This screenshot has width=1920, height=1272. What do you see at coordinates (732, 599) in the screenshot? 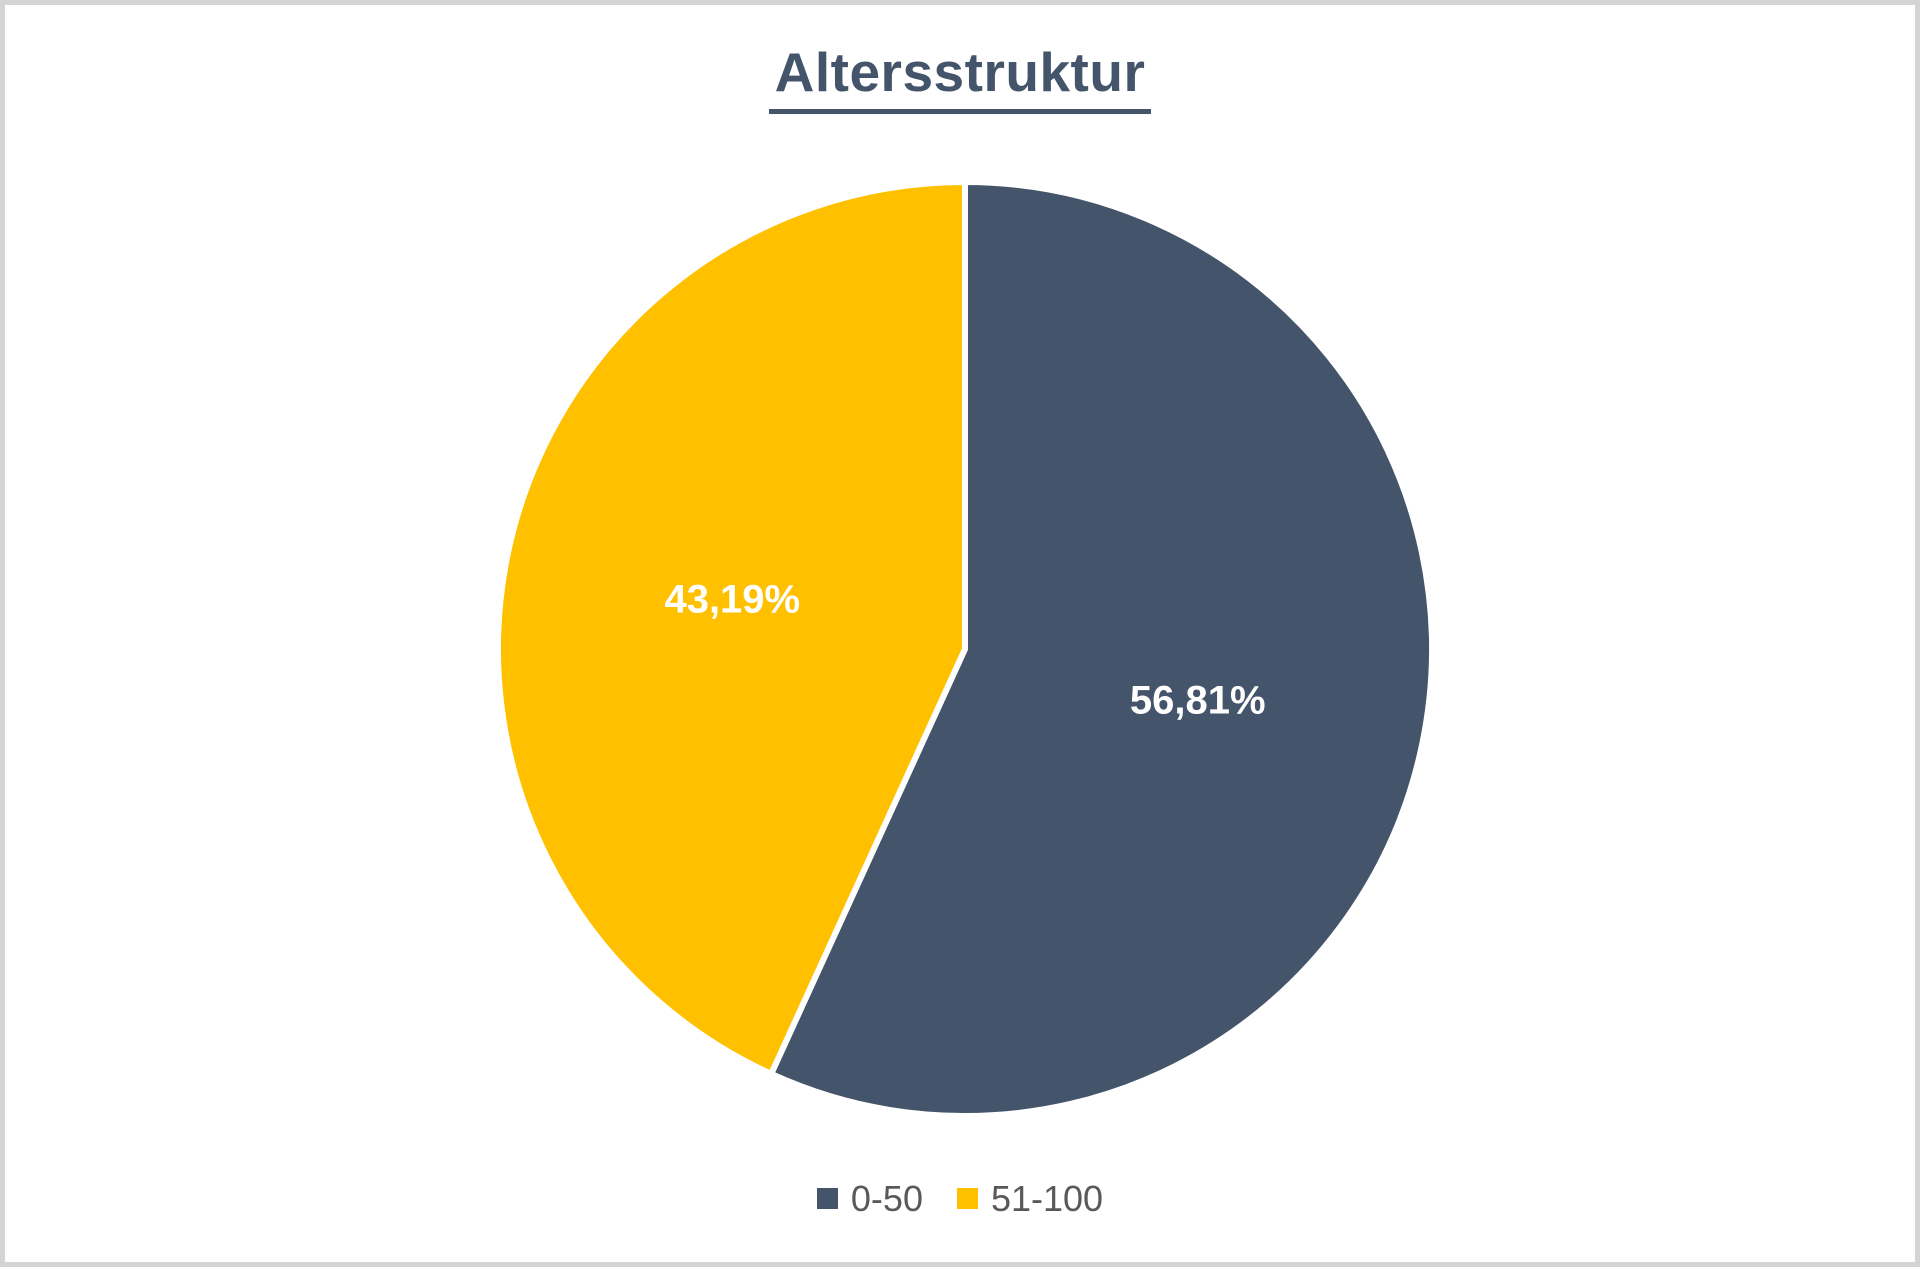
I see `data-label-51-100: 43,19%` at bounding box center [732, 599].